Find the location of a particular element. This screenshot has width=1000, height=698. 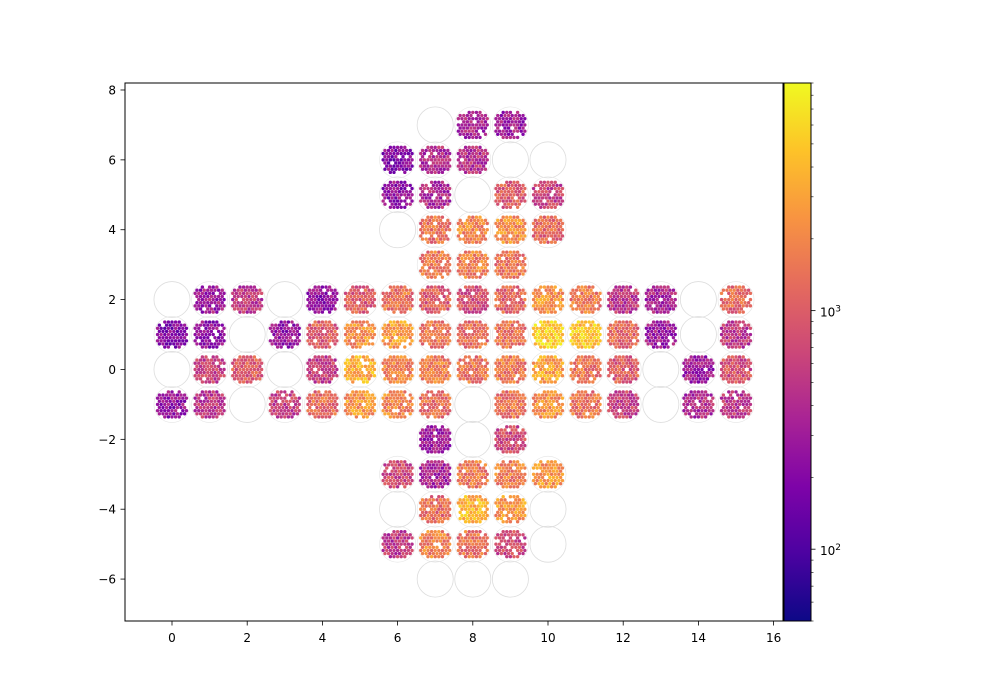

module-outline is located at coordinates (661, 334).